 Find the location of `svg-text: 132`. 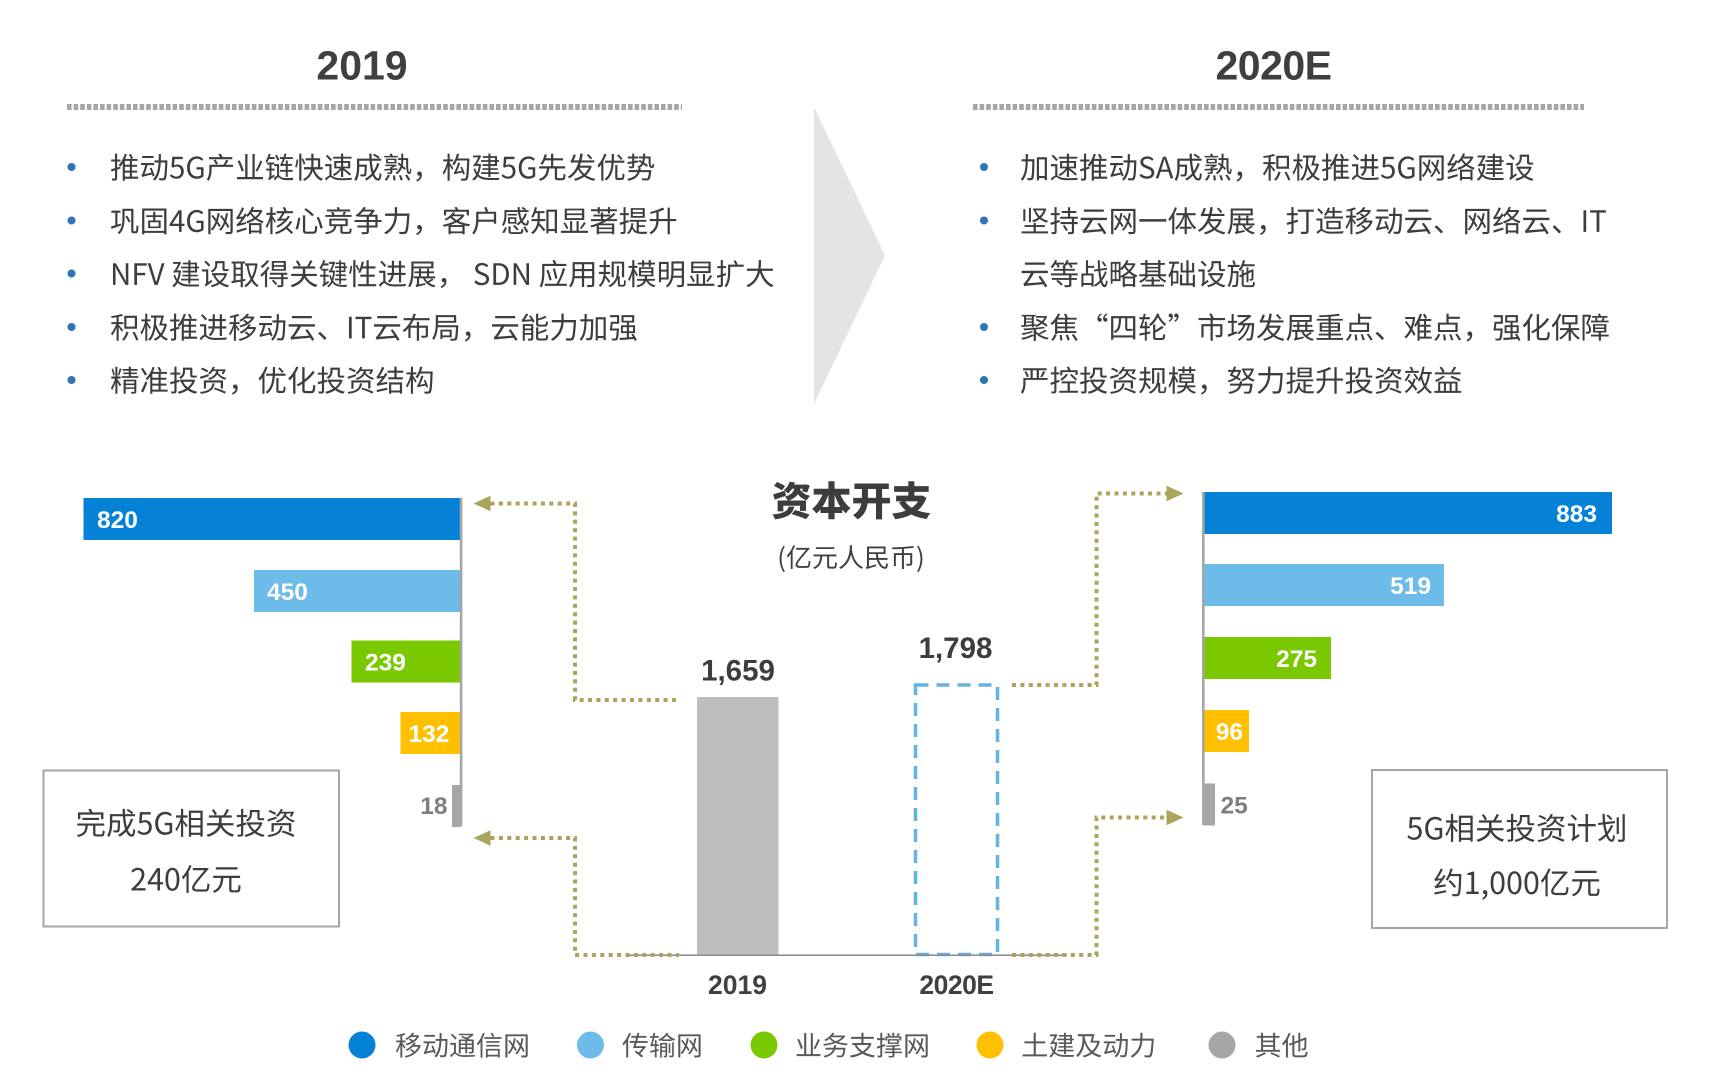

svg-text: 132 is located at coordinates (429, 734).